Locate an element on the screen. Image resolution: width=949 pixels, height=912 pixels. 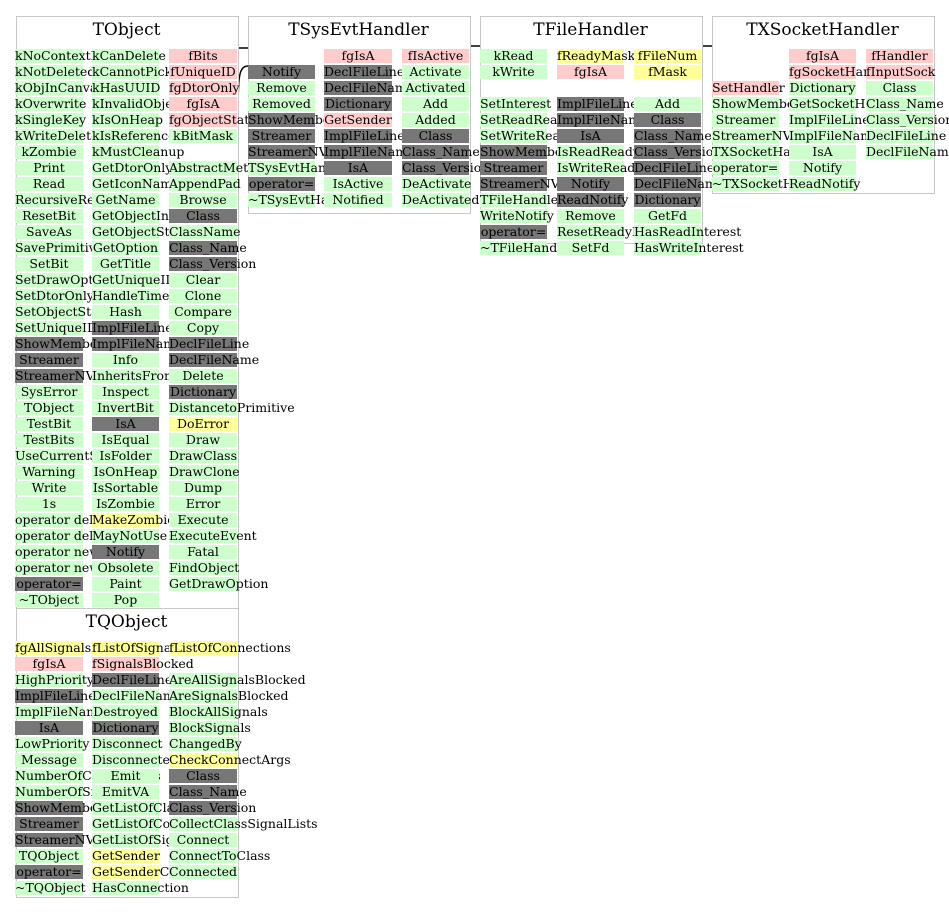
class-member: ~TXSocketHandler is located at coordinates (773, 183).